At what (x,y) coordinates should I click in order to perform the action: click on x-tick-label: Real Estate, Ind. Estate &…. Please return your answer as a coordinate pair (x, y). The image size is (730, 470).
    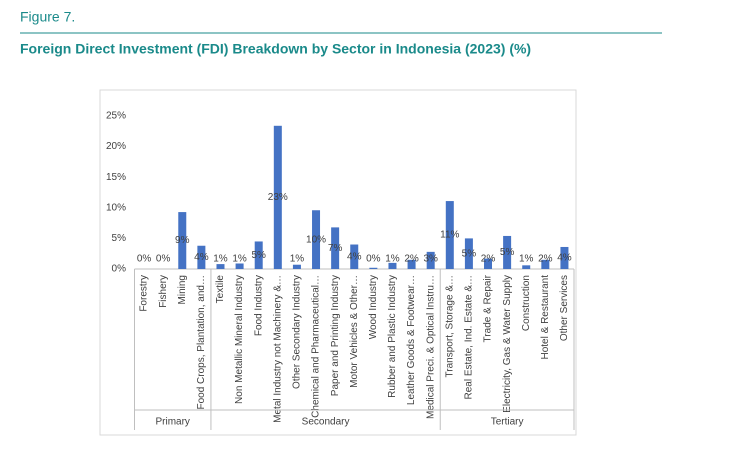
    Looking at the image, I should click on (469, 337).